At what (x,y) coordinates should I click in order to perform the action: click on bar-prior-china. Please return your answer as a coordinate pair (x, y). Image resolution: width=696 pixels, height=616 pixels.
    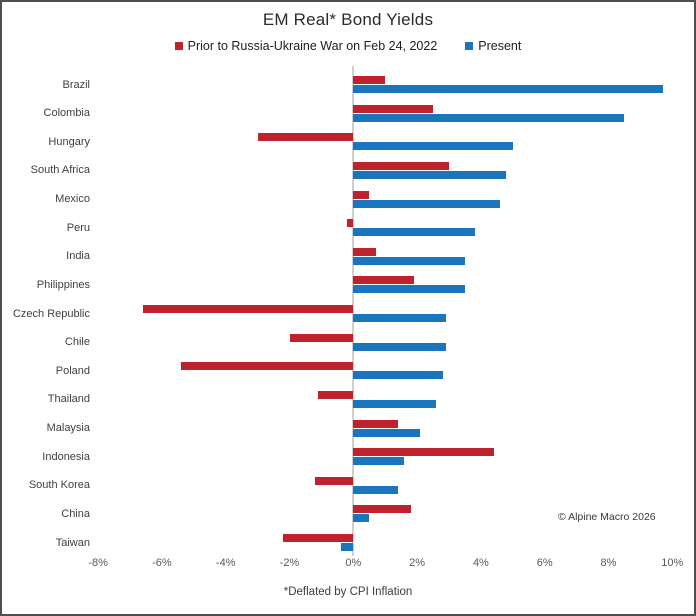
    Looking at the image, I should click on (382, 509).